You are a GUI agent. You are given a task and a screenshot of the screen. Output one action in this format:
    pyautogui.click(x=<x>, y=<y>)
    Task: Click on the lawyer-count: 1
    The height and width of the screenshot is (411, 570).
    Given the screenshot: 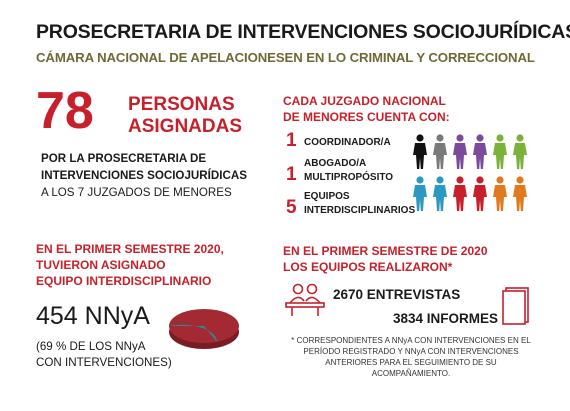 What is the action you would take?
    pyautogui.click(x=291, y=174)
    